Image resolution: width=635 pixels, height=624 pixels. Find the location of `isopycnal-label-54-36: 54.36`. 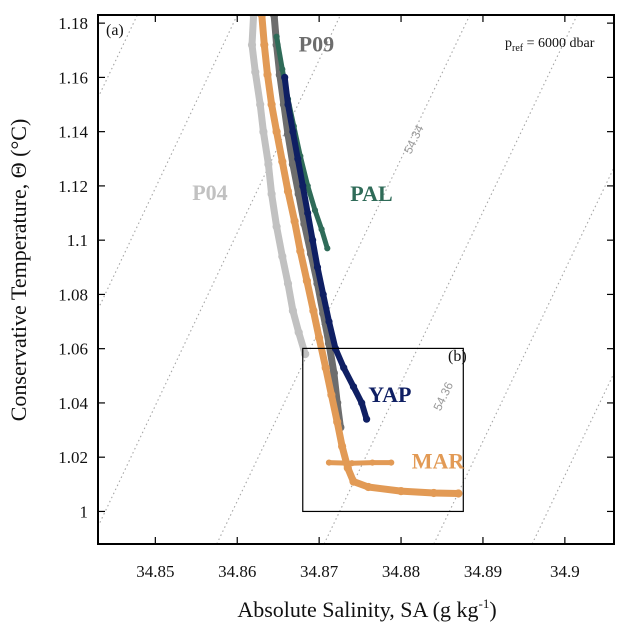

isopycnal-label-54-36: 54.36 is located at coordinates (443, 395).